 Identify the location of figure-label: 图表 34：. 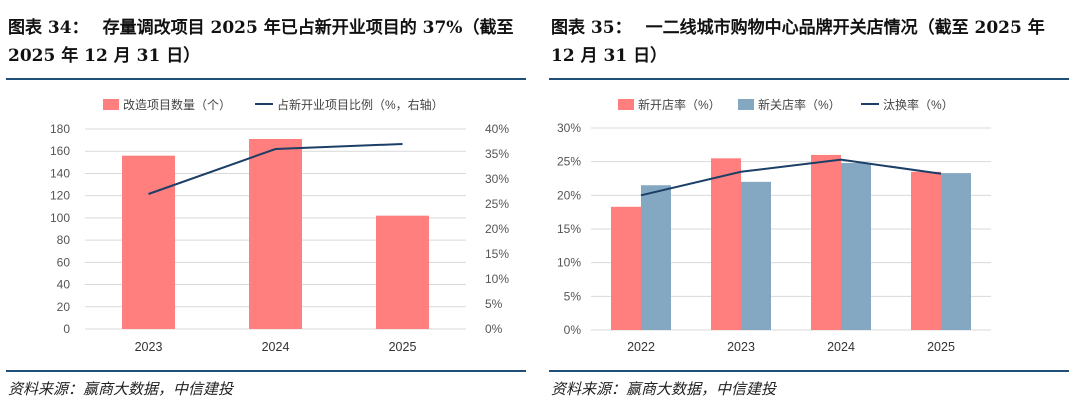
(48, 28).